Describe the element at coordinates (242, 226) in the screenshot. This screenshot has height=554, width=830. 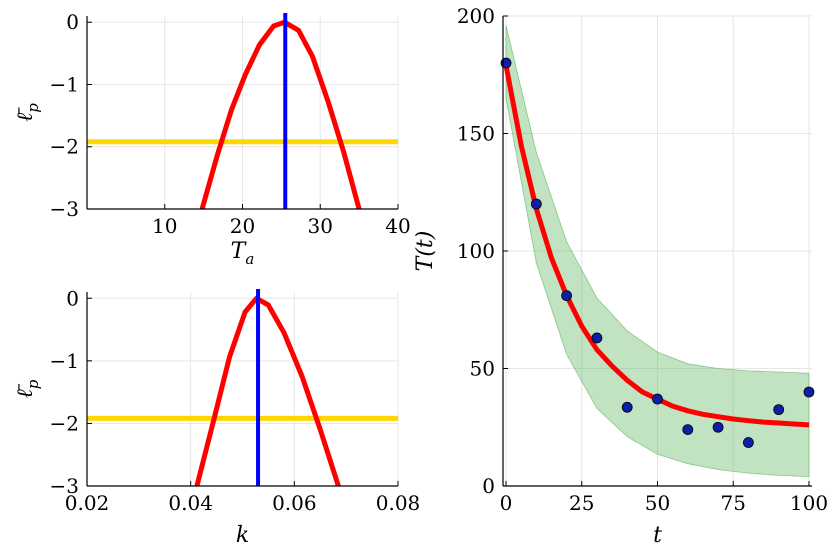
I see `x-tick-label: 20` at that location.